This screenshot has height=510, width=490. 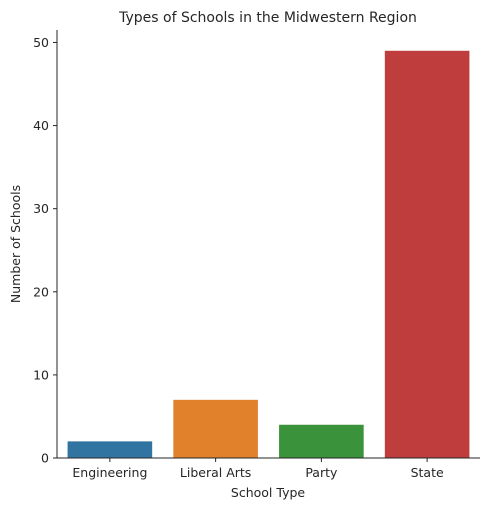 I want to click on x-tick-label: State, so click(x=427, y=472).